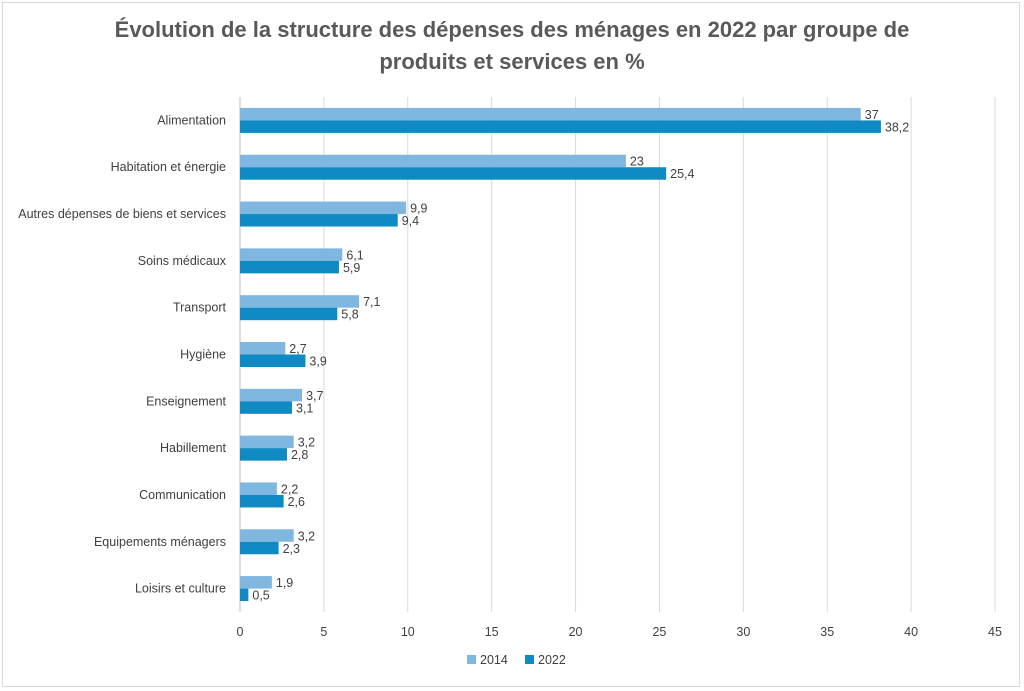  Describe the element at coordinates (349, 315) in the screenshot. I see `data-label: 5,8` at that location.